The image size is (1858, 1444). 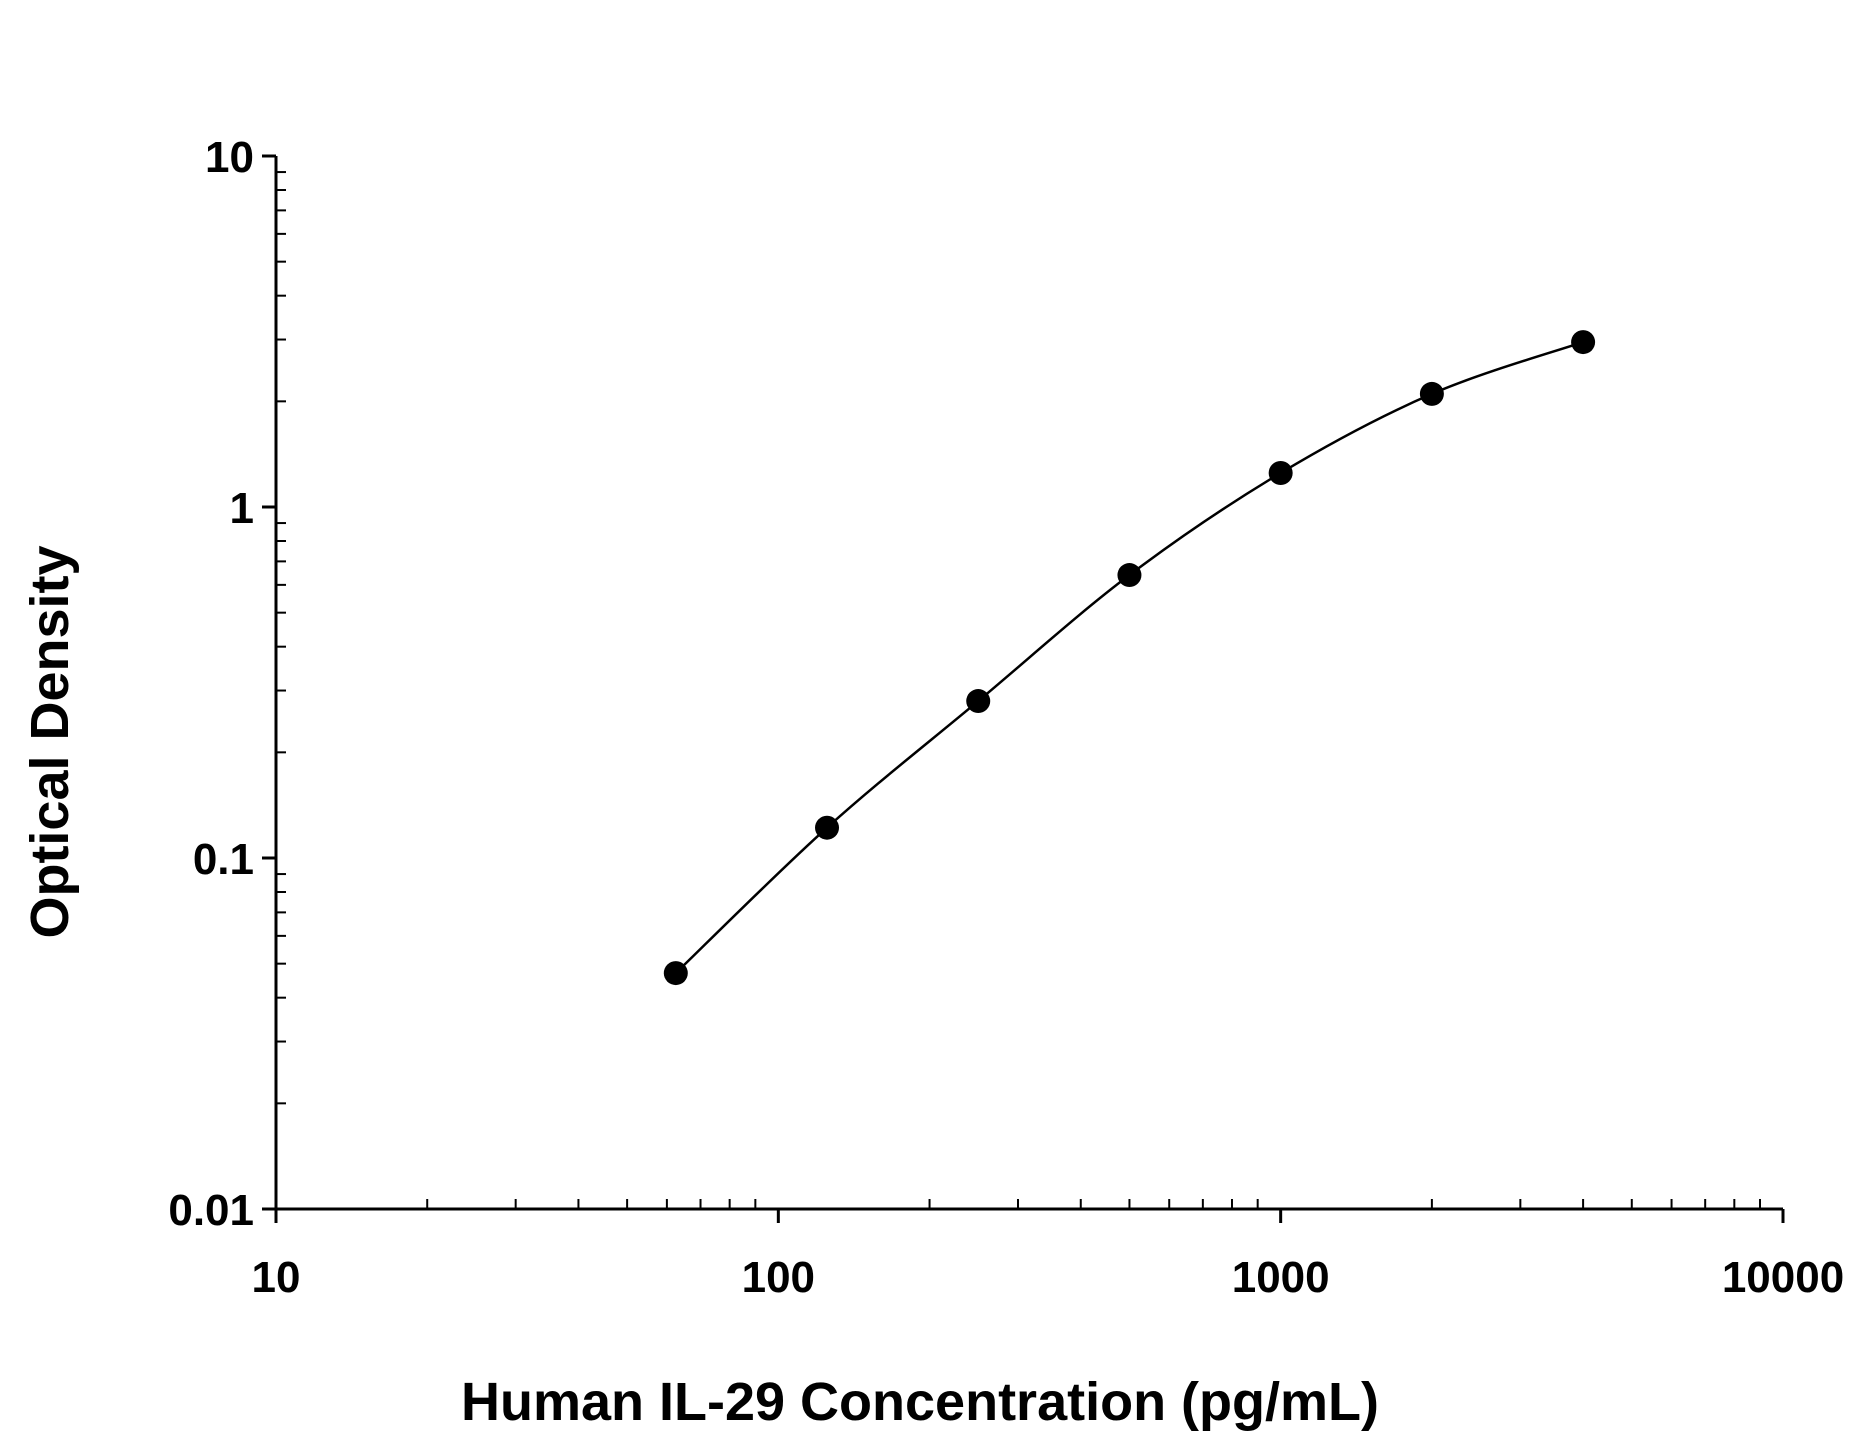 What do you see at coordinates (281, 638) in the screenshot?
I see `y-minor-ticks` at bounding box center [281, 638].